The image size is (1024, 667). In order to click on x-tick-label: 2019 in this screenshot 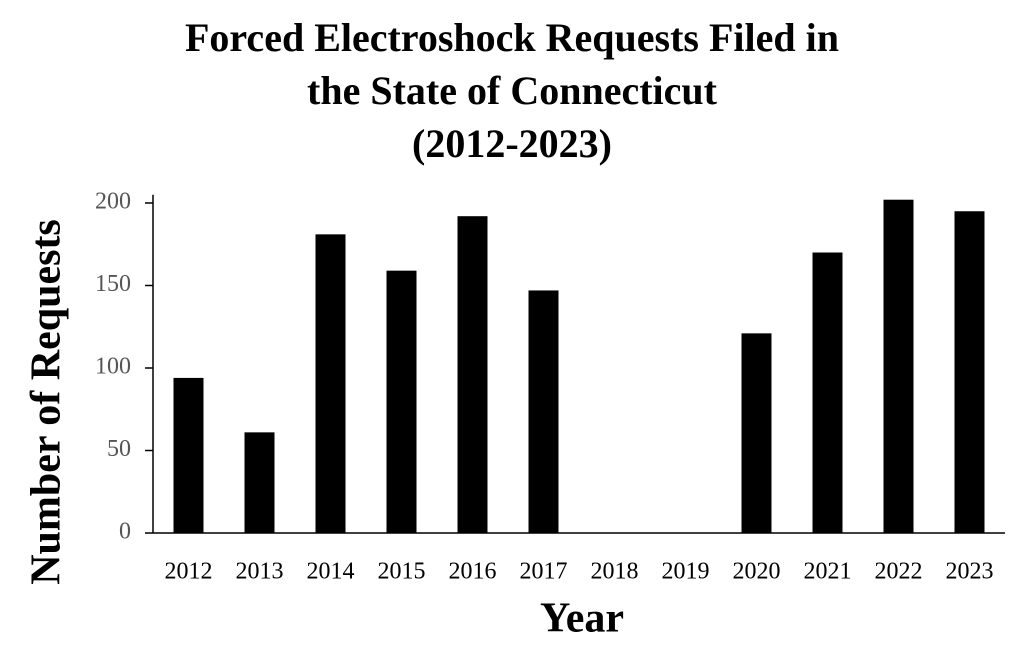, I will do `click(686, 572)`.